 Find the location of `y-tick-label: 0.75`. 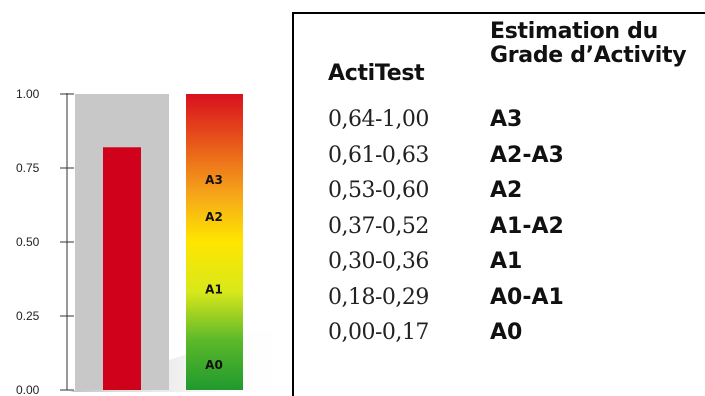

y-tick-label: 0.75 is located at coordinates (28, 168).